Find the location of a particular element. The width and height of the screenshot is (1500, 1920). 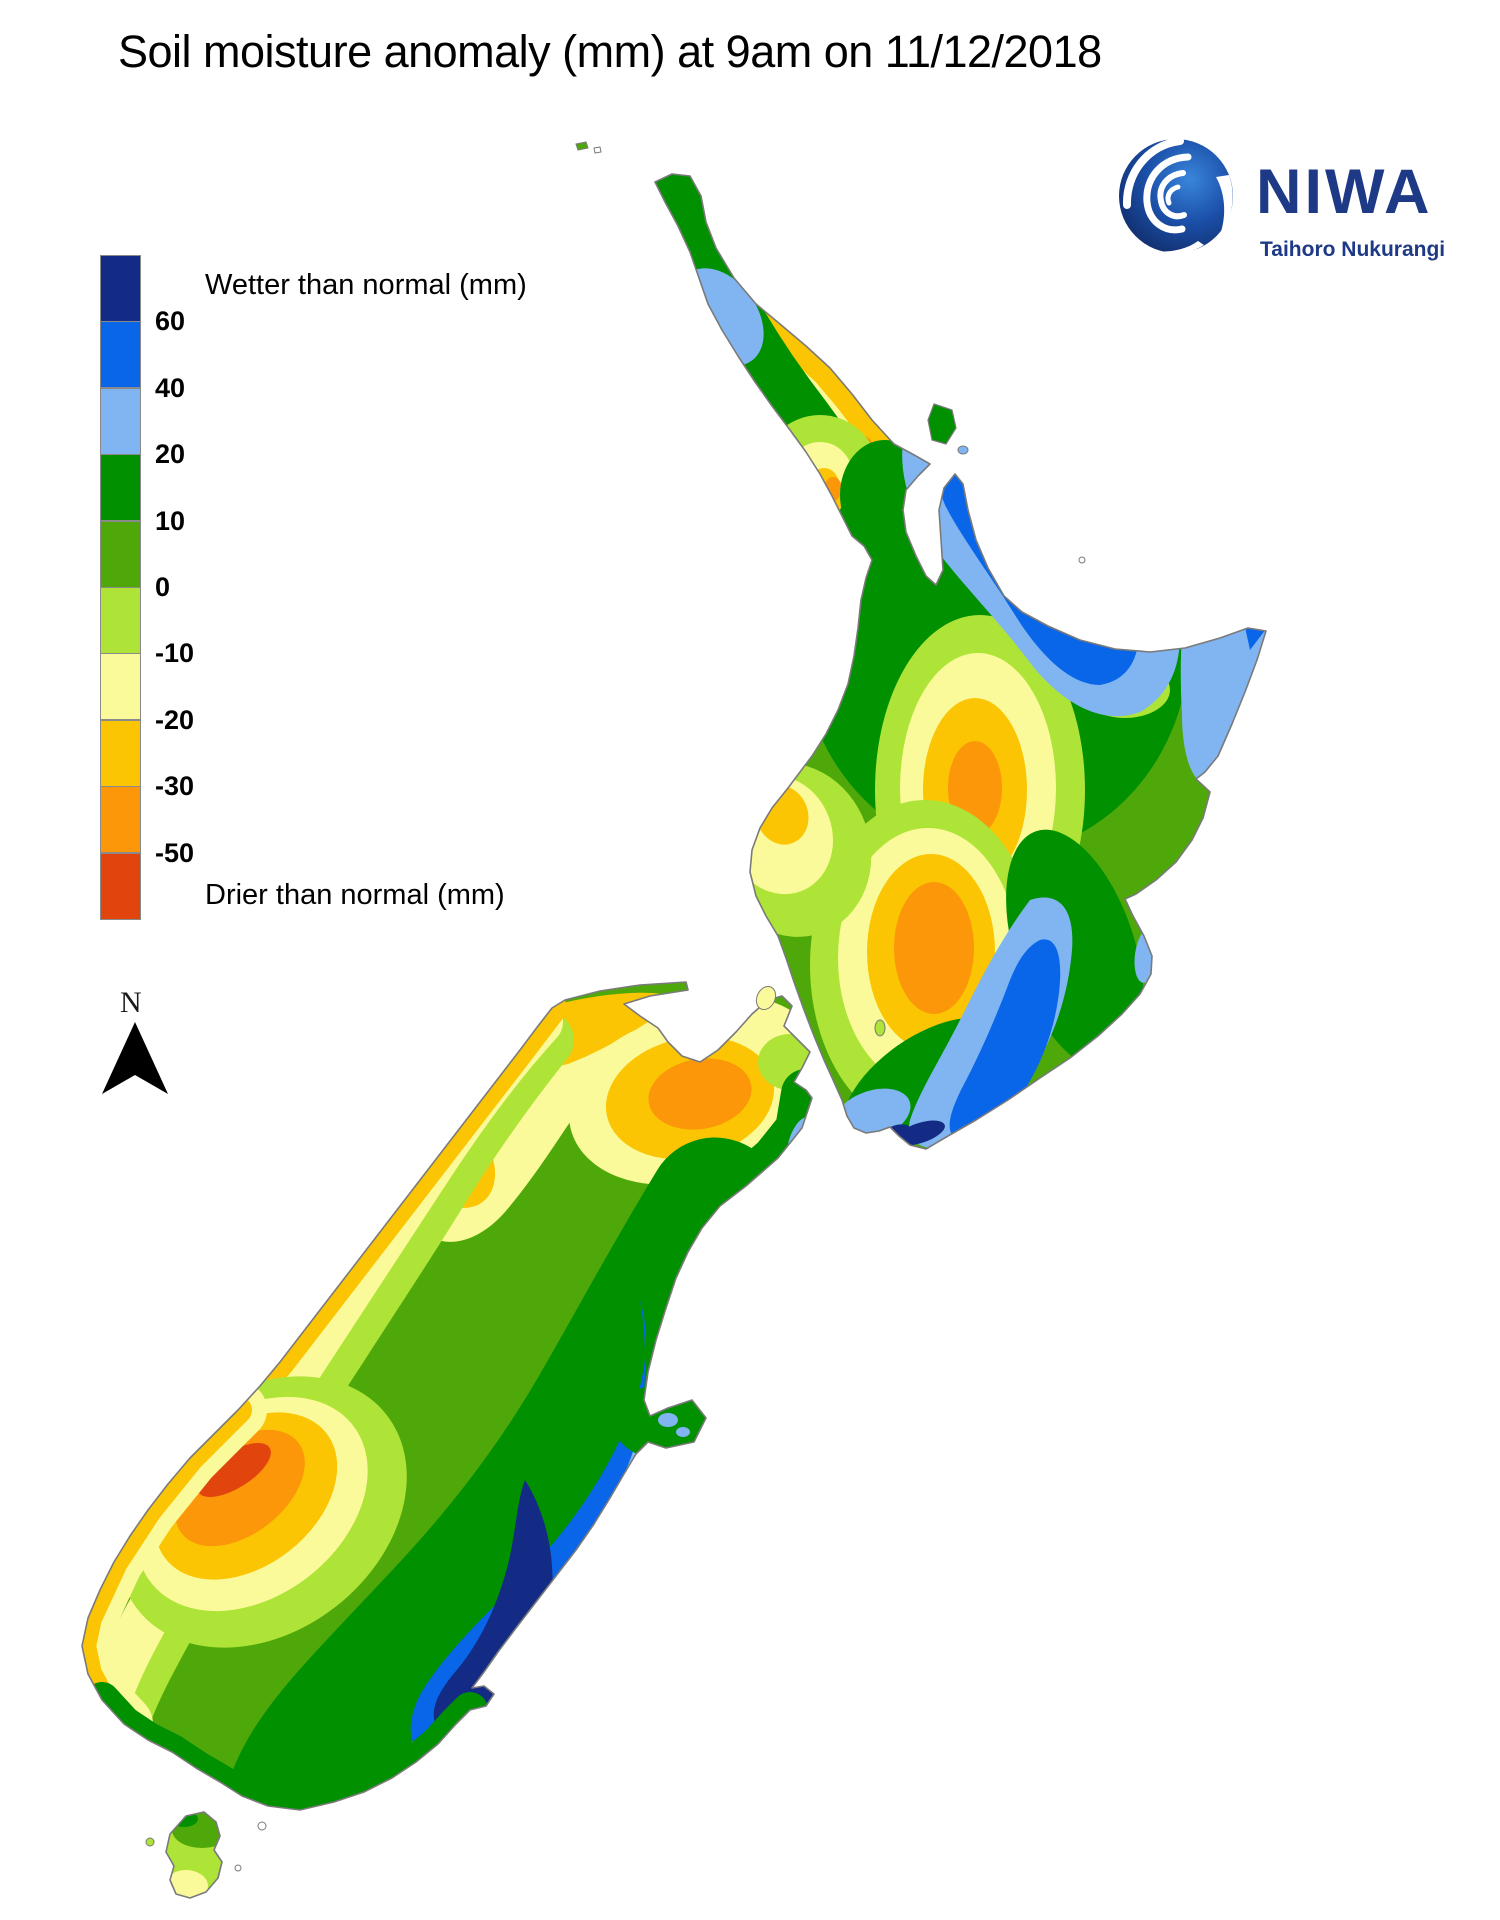

legend-tick-60: 60 is located at coordinates (170, 321).